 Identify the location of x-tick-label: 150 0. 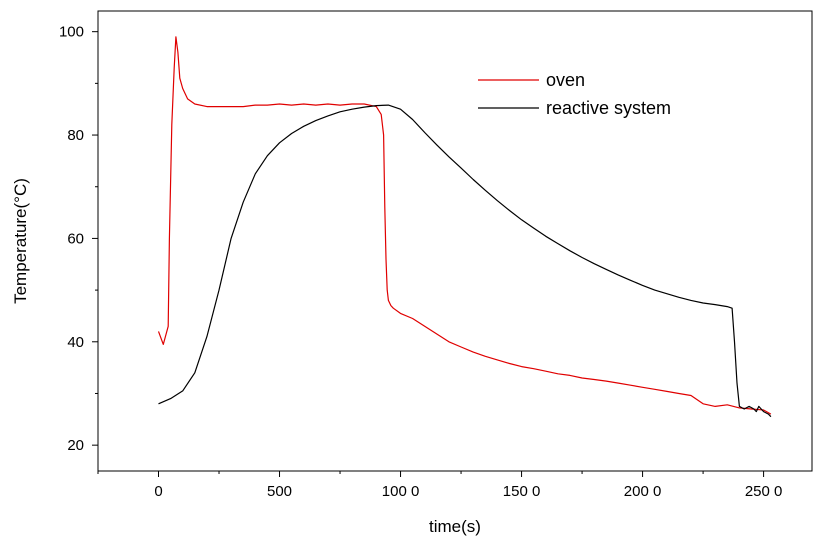
(522, 491).